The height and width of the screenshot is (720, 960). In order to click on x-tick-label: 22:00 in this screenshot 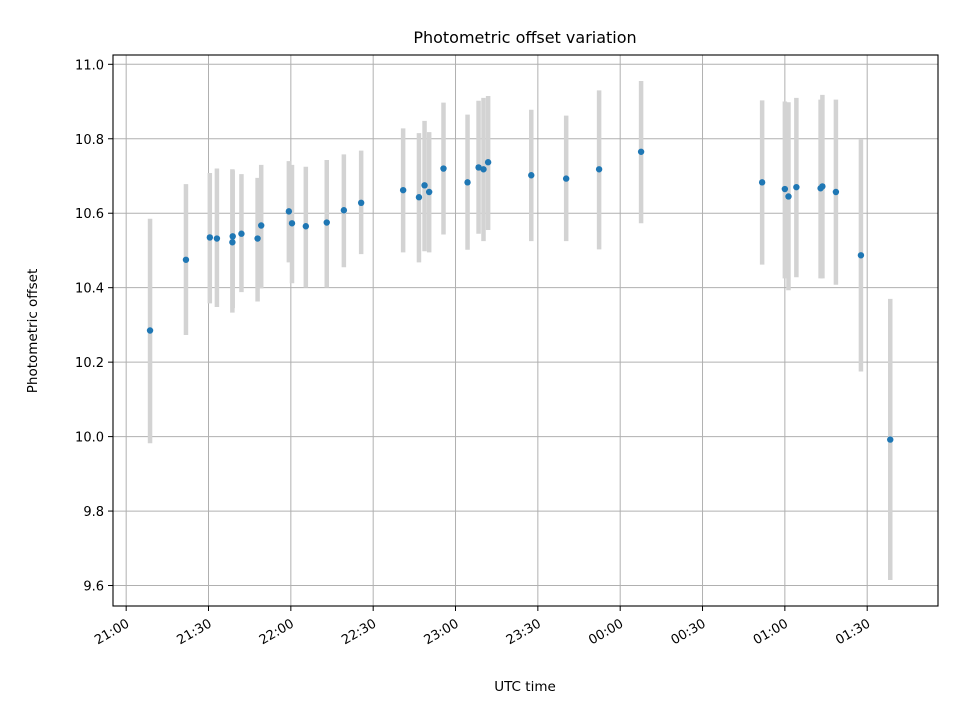, I will do `click(277, 632)`.